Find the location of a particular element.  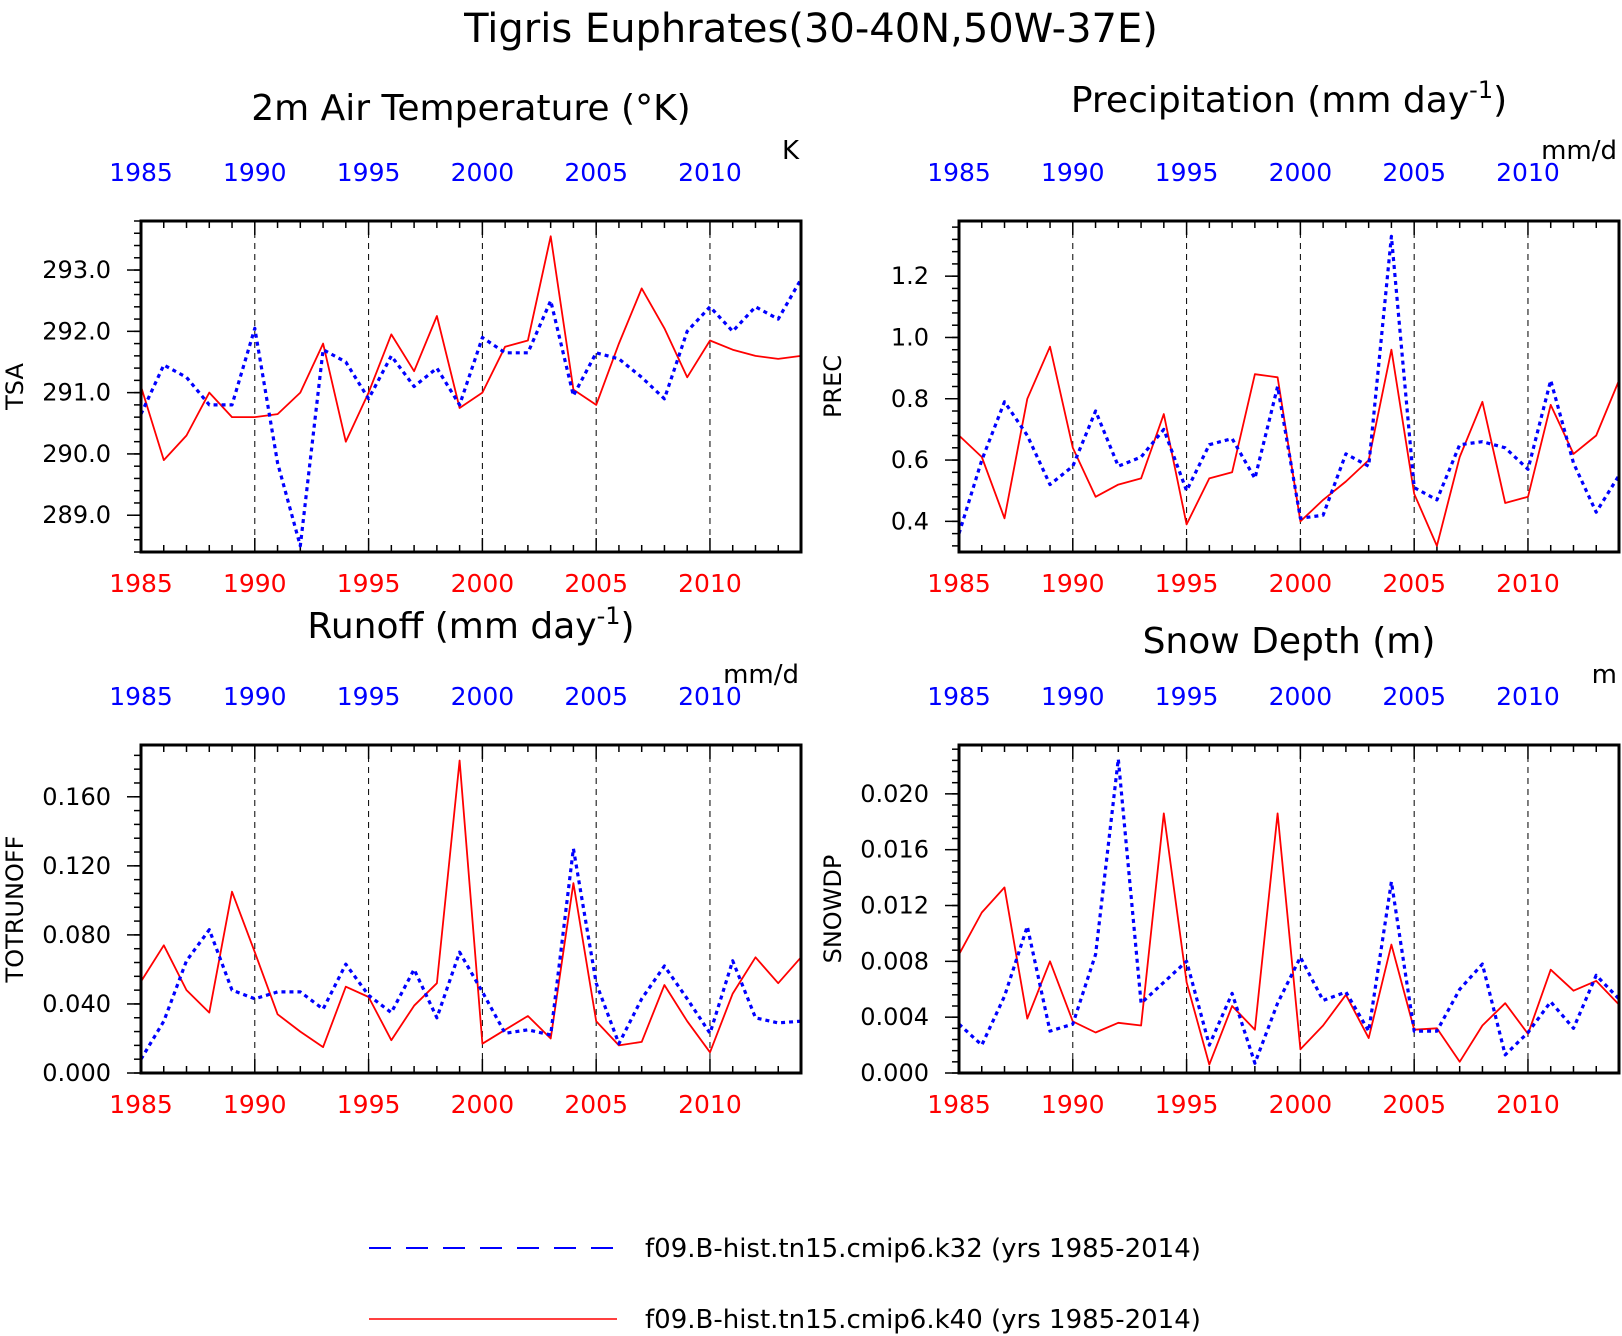

y-axis-label: TOTRUNOFF is located at coordinates (15, 910).